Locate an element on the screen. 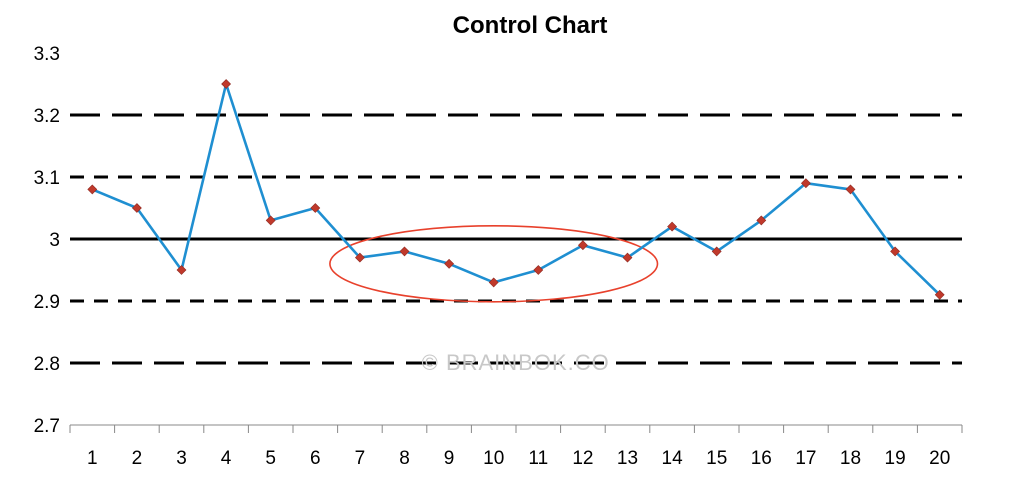 The height and width of the screenshot is (479, 1024). y-tick-label: 3.1 is located at coordinates (47, 178).